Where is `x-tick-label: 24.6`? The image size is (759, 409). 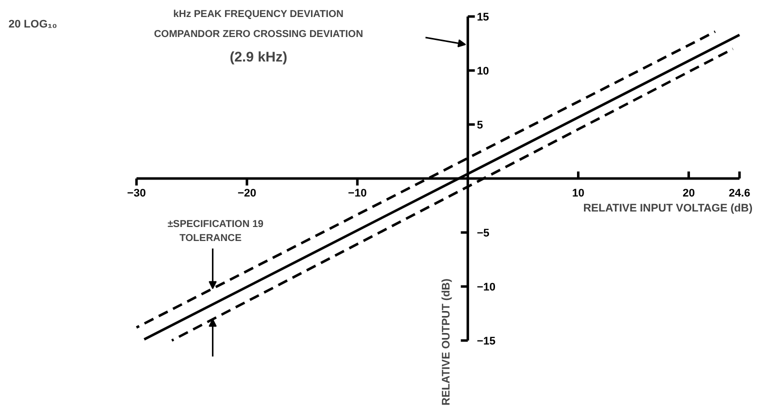
x-tick-label: 24.6 is located at coordinates (739, 194).